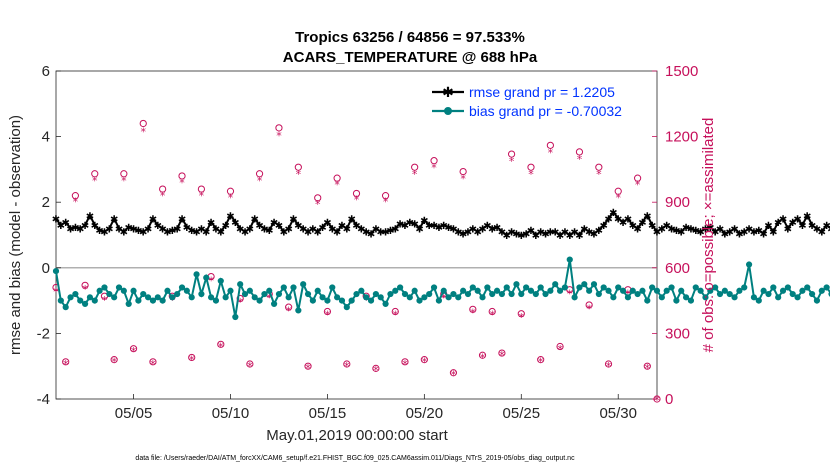 This screenshot has width=830, height=470. What do you see at coordinates (231, 413) in the screenshot?
I see `x-tick-label: 05/10` at bounding box center [231, 413].